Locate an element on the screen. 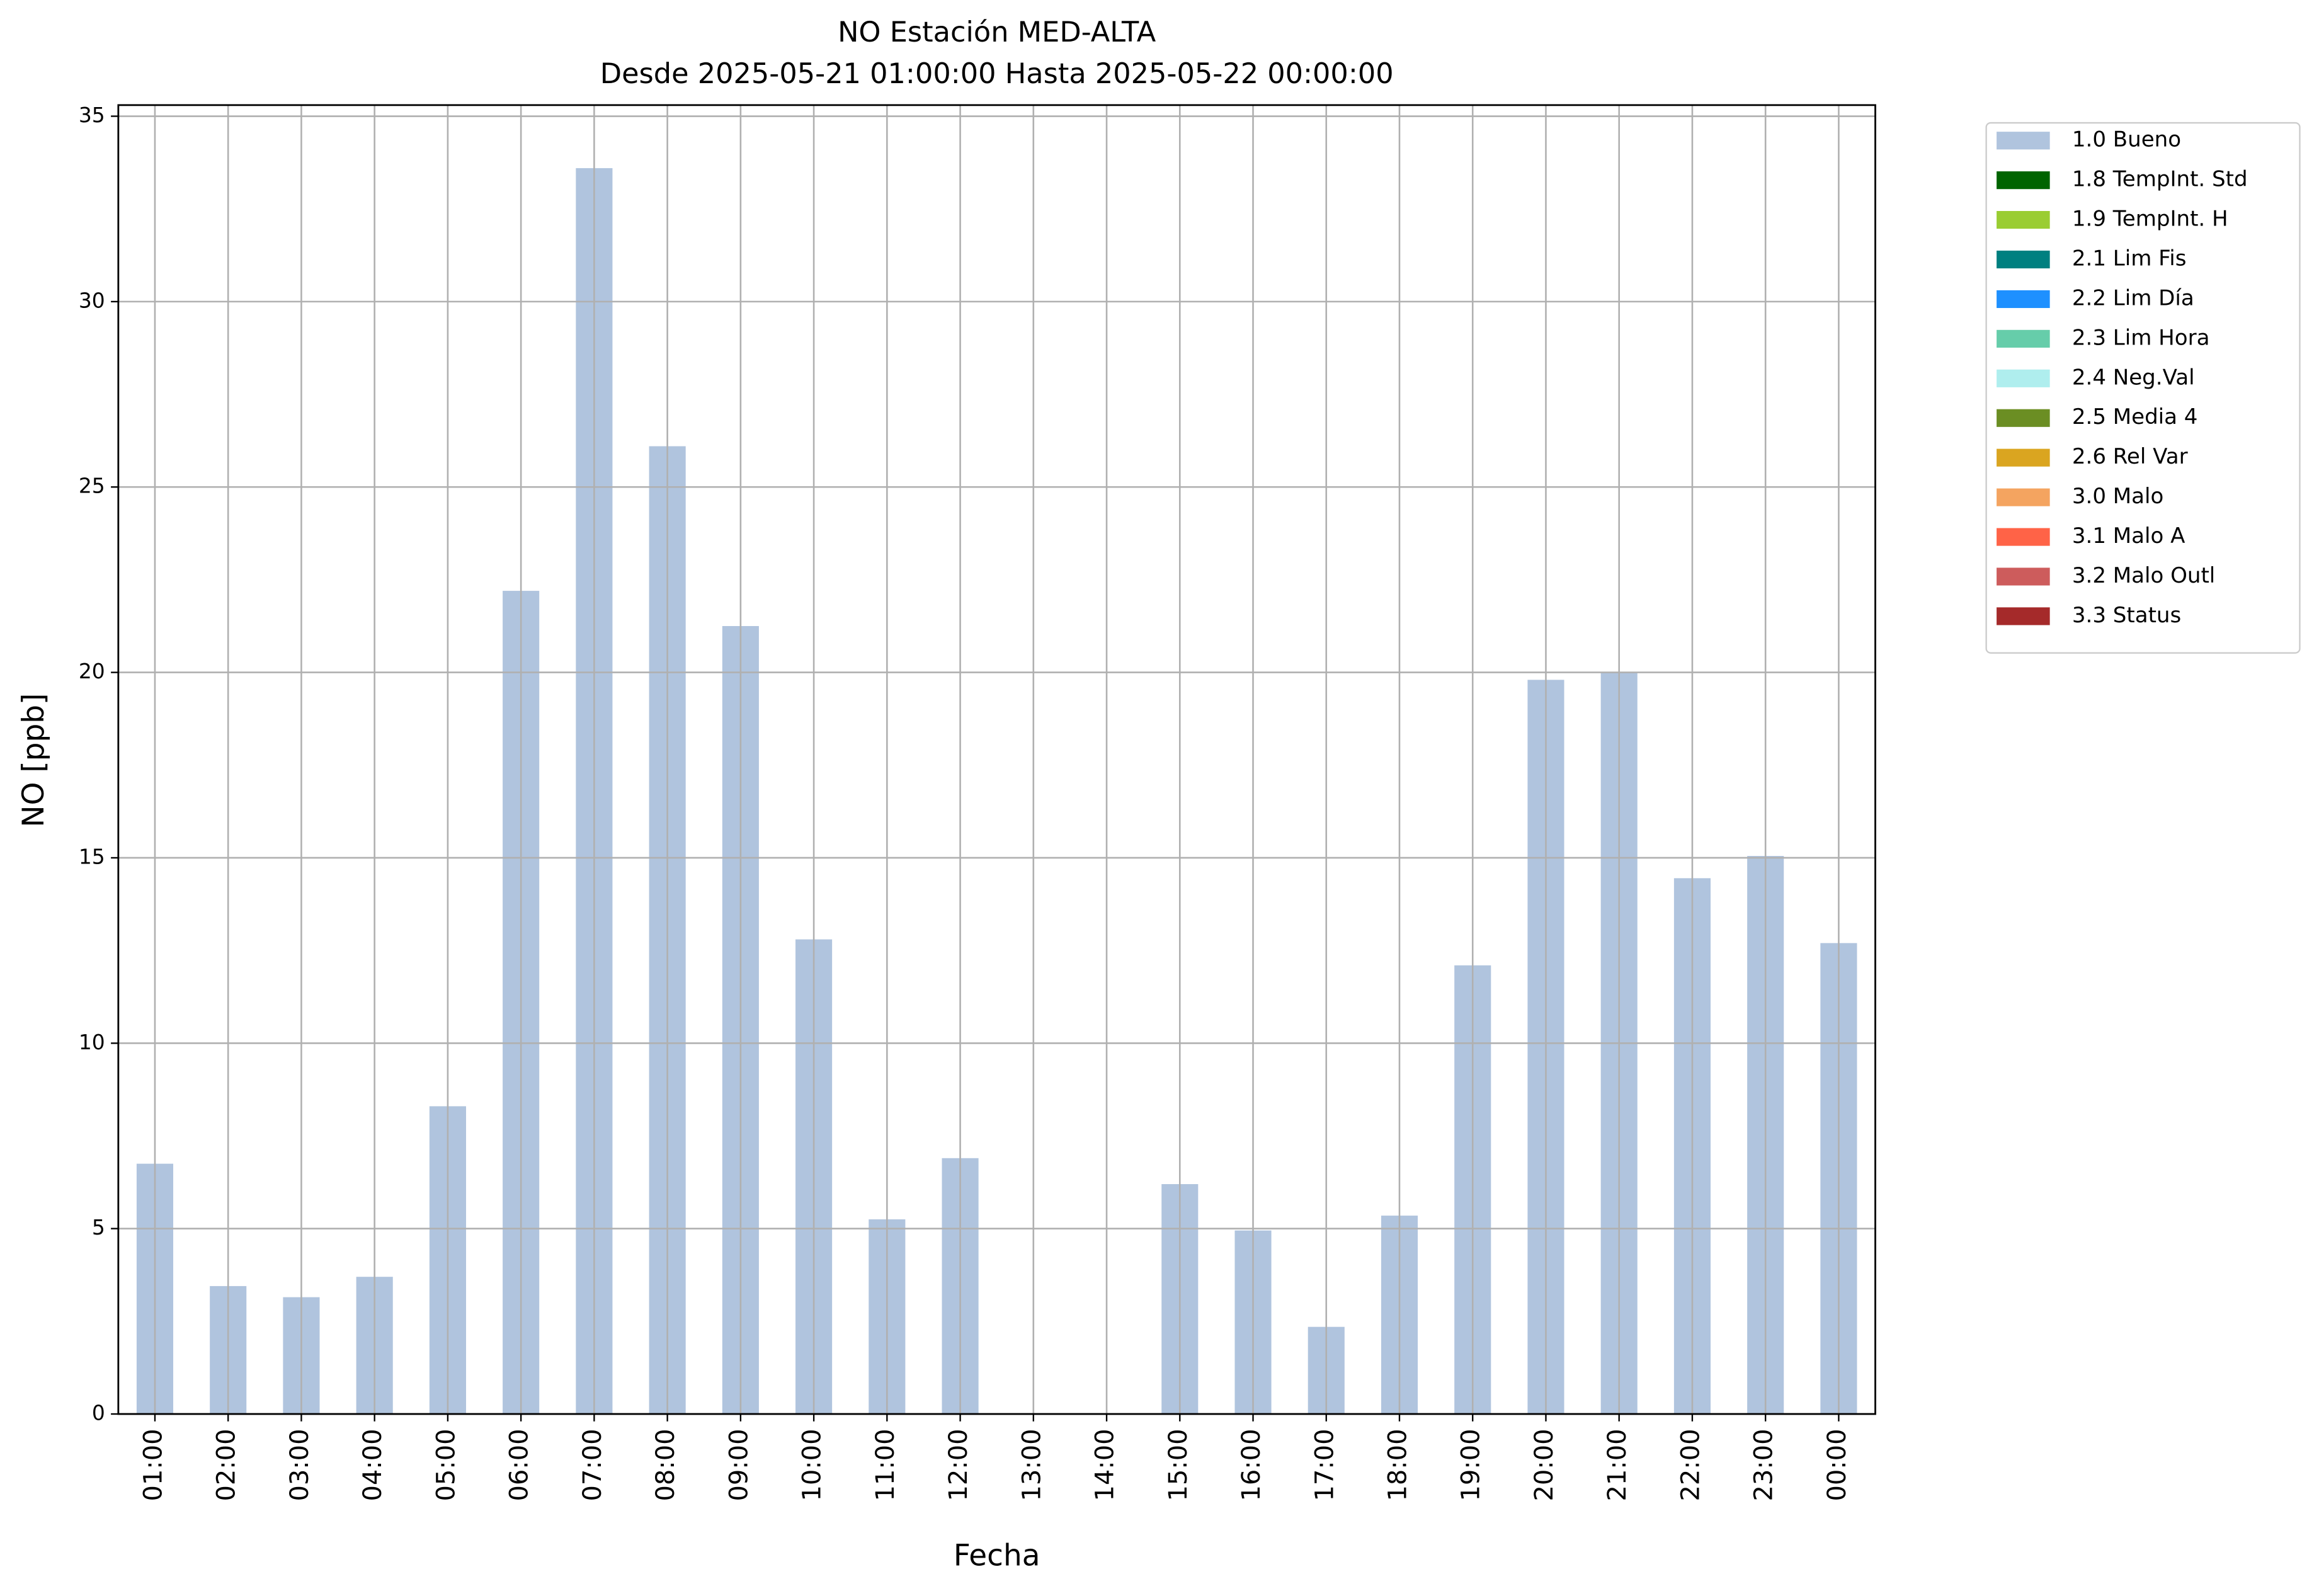 The height and width of the screenshot is (1596, 2319). x-tick-label: 23:00 is located at coordinates (1764, 1465).